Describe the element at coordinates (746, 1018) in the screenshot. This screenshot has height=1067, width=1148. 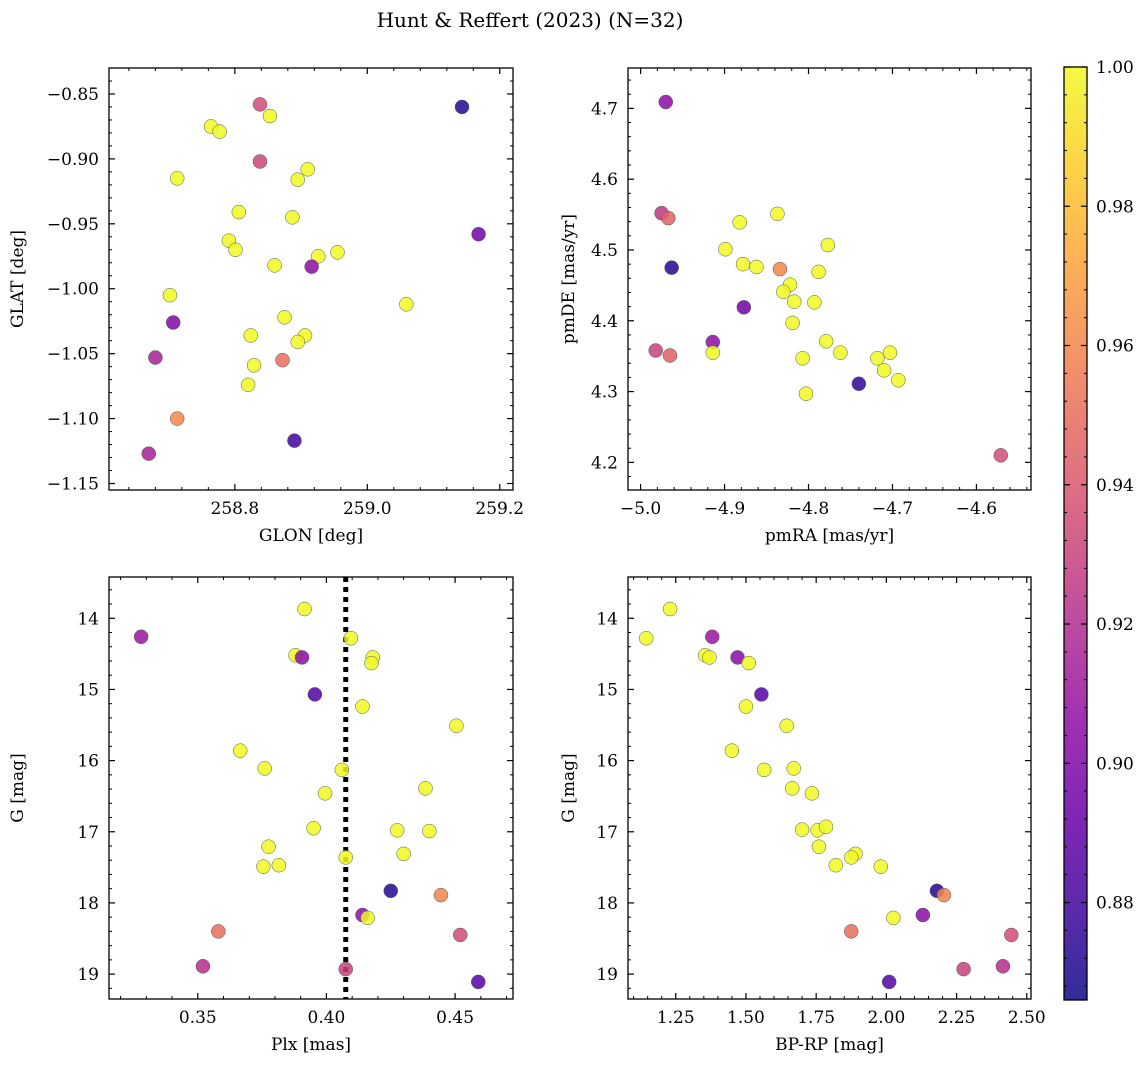
I see `x-tick-label: 1.50` at that location.